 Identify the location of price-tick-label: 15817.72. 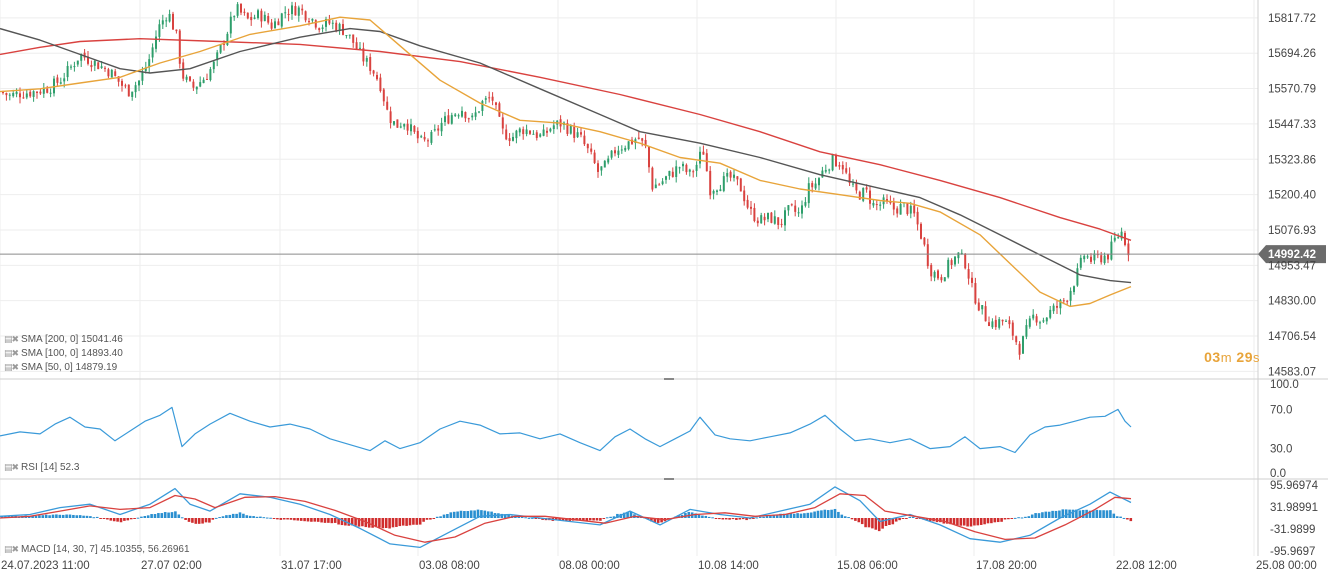
(1292, 19).